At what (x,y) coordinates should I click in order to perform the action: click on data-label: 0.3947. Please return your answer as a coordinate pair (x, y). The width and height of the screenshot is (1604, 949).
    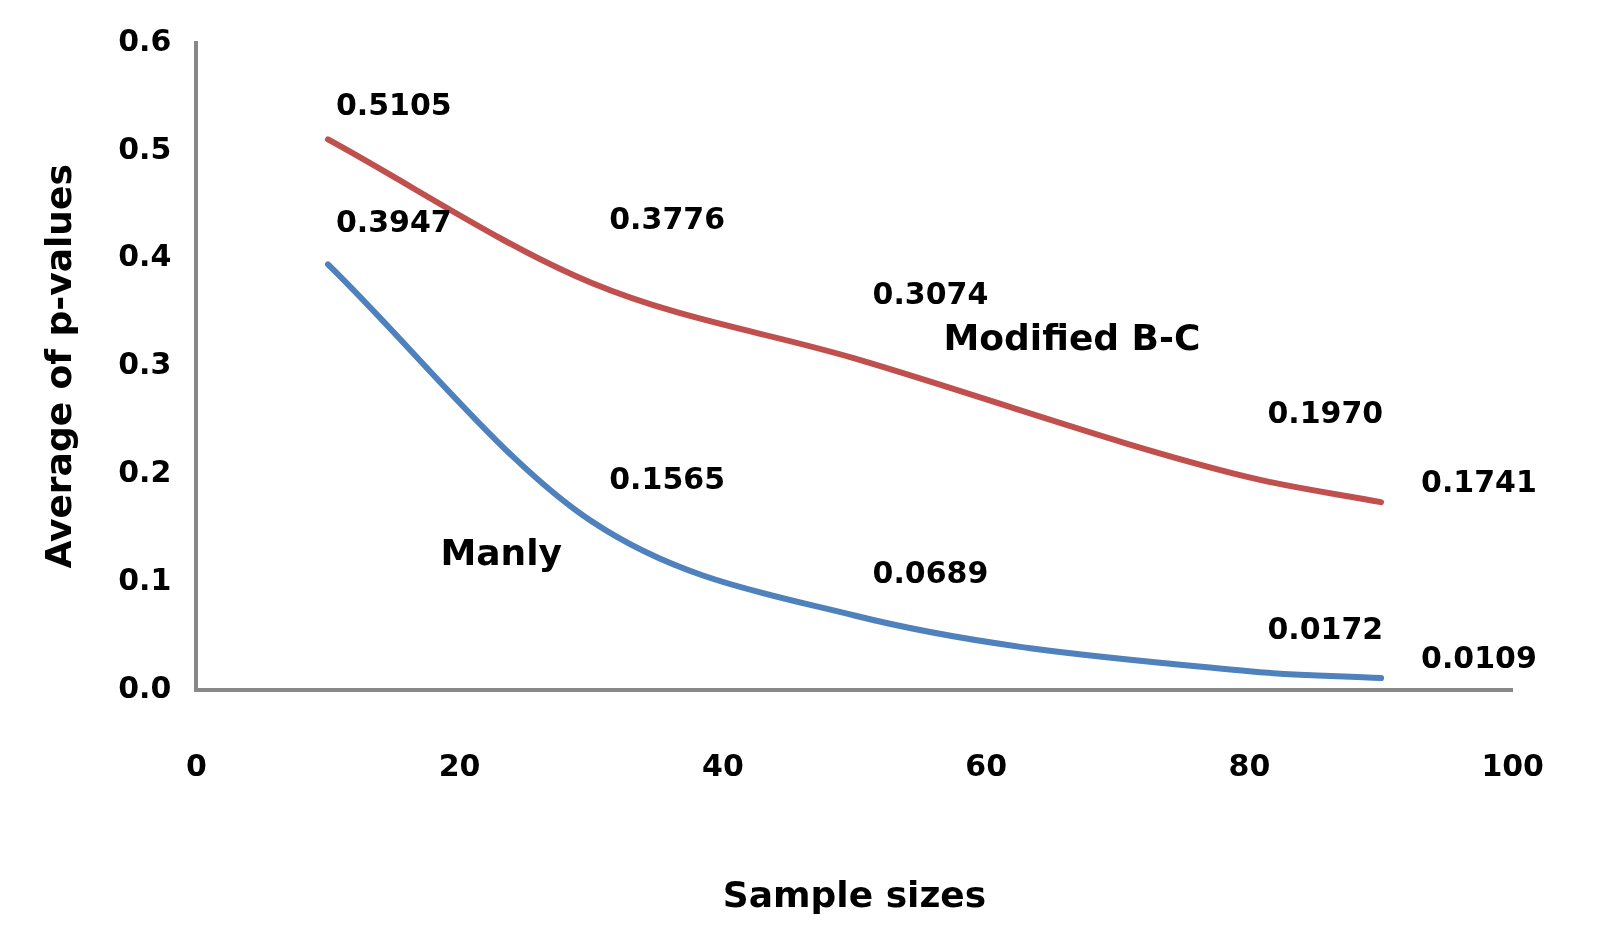
    Looking at the image, I should click on (393, 222).